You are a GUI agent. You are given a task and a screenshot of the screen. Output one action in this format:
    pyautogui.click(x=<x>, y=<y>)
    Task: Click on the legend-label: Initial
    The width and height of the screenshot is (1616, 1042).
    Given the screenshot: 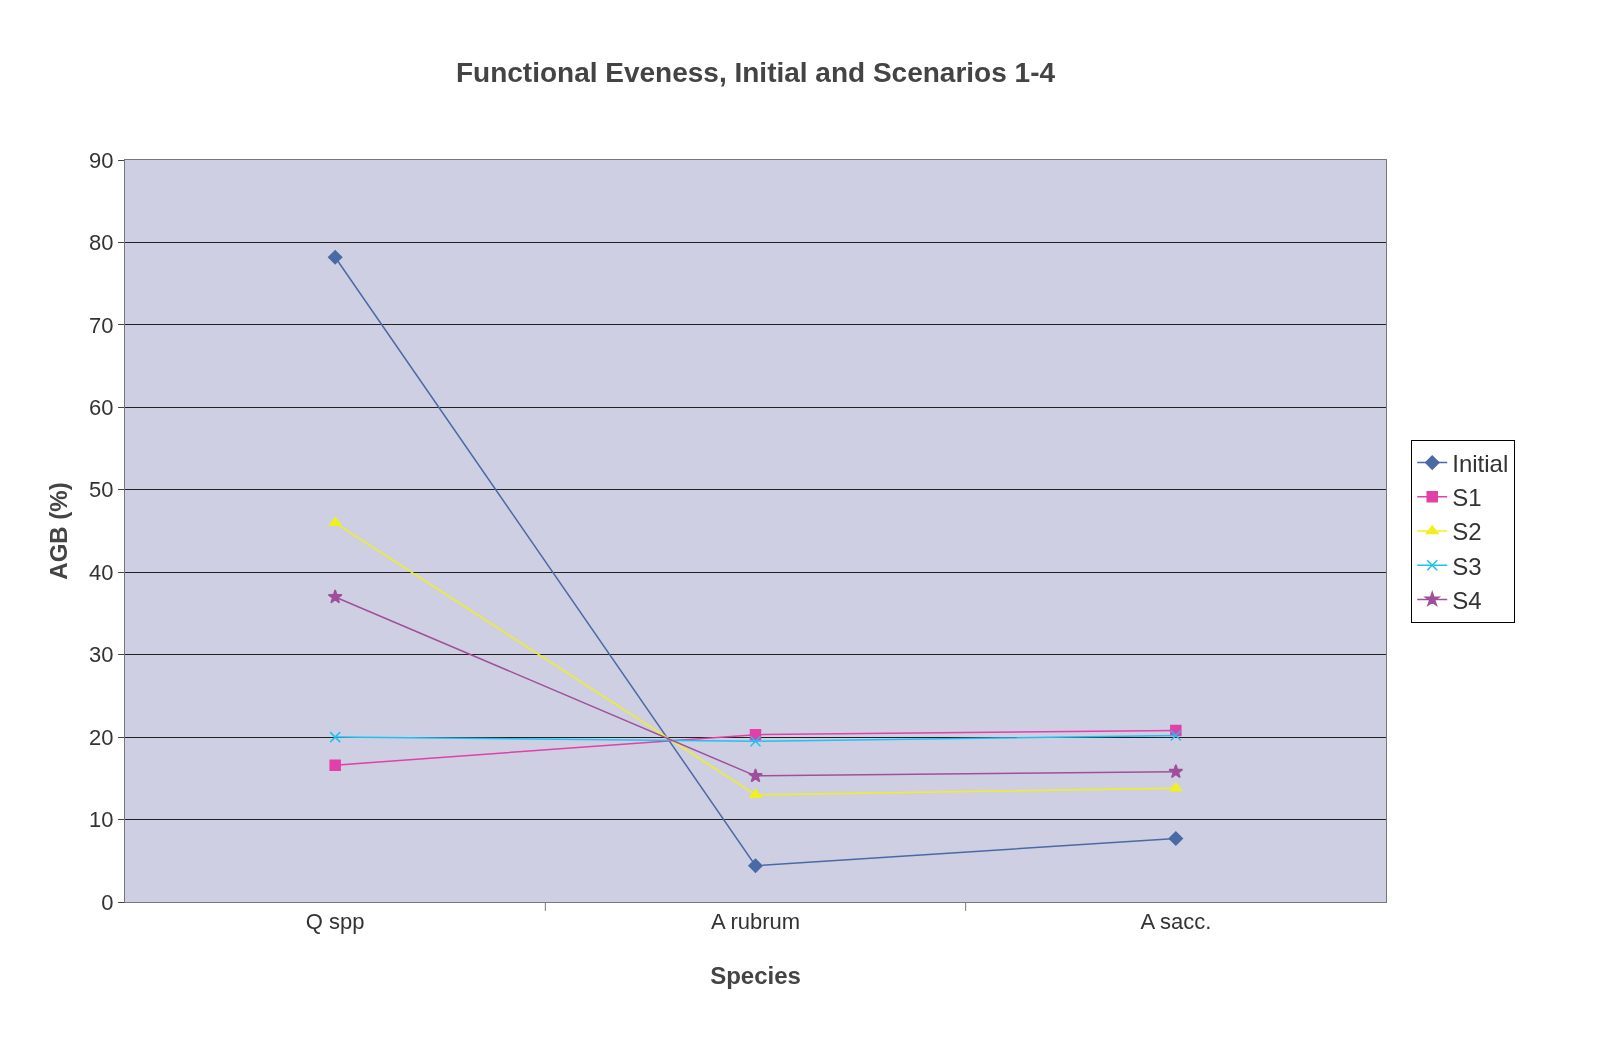 What is the action you would take?
    pyautogui.click(x=1480, y=463)
    